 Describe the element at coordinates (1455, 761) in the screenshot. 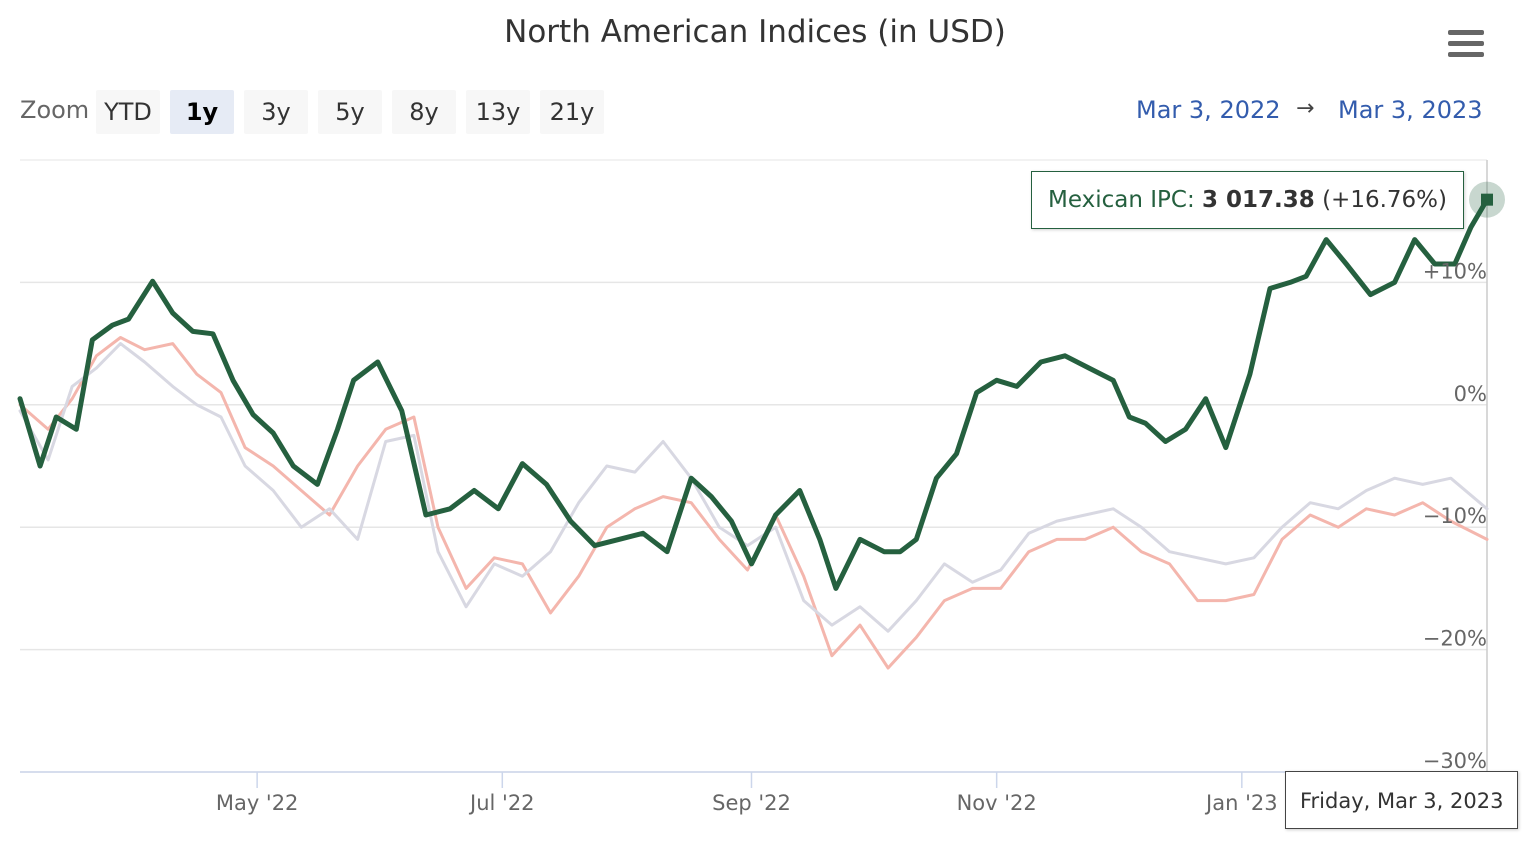

I see `y-tick-label: −30%` at that location.